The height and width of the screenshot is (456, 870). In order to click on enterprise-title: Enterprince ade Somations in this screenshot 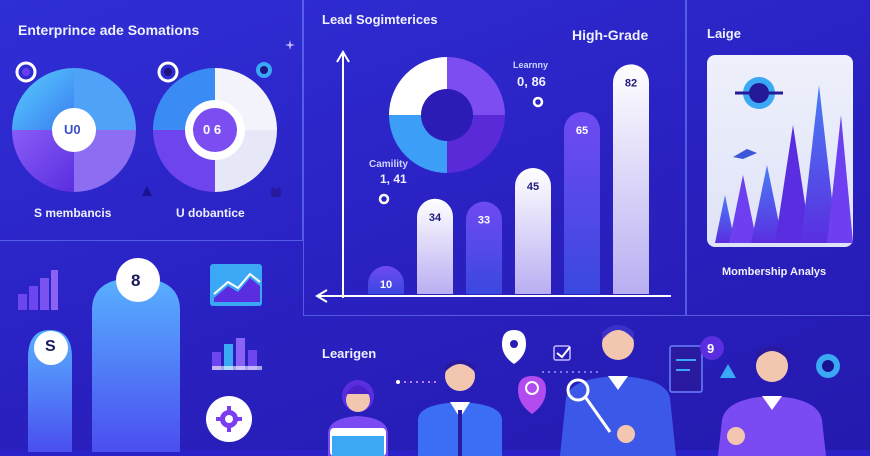, I will do `click(109, 30)`.